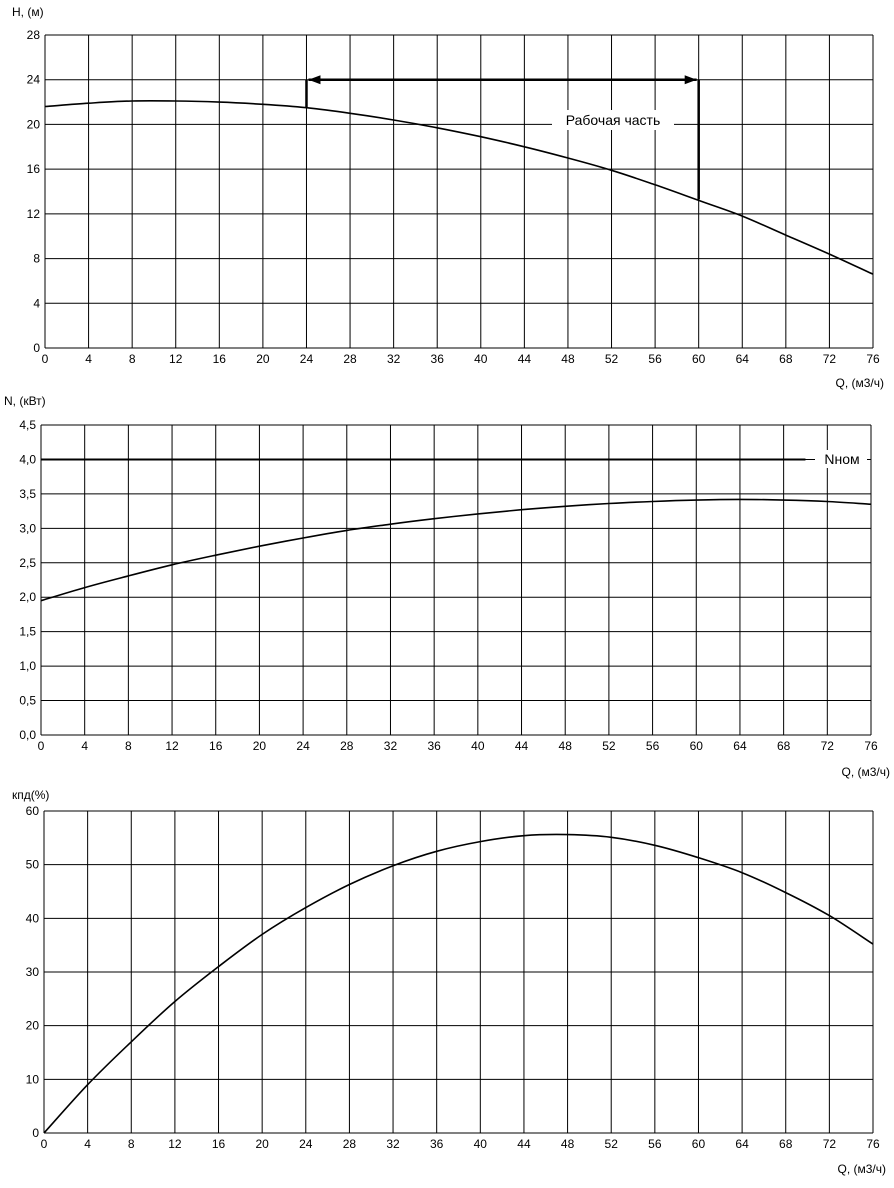  I want to click on efficiency-x-tick-label: 8, so click(131, 1144).